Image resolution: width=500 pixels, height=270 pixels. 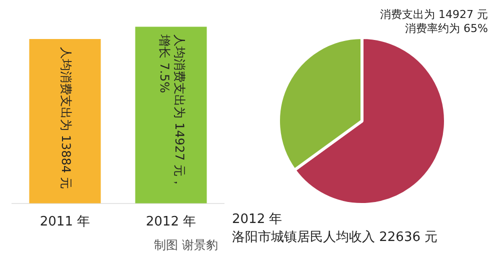 I want to click on text: 消费率约为 65%, so click(x=446, y=29).